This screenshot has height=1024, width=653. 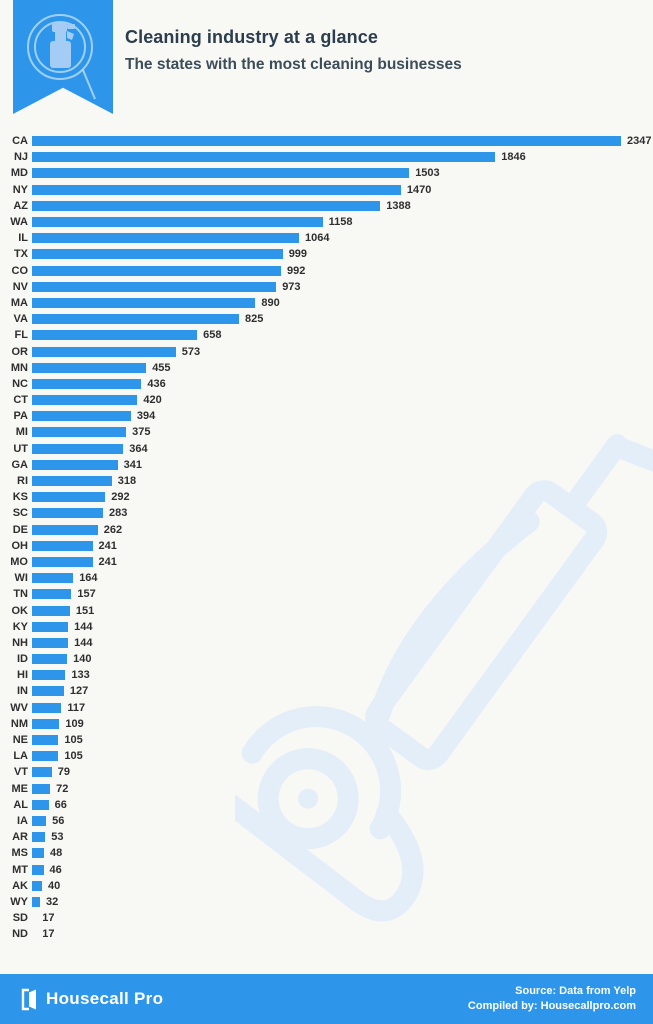 I want to click on state-label: RI, so click(x=22, y=481).